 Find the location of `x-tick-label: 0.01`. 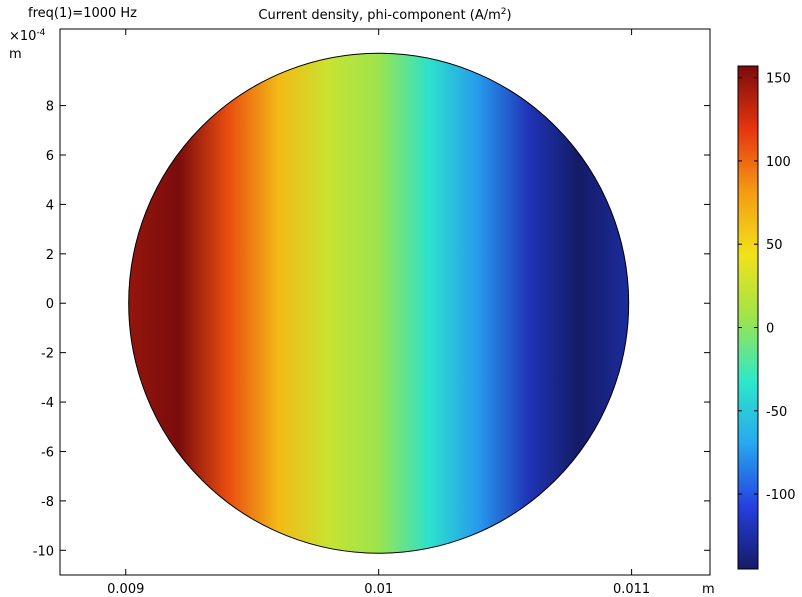

x-tick-label: 0.01 is located at coordinates (378, 589).